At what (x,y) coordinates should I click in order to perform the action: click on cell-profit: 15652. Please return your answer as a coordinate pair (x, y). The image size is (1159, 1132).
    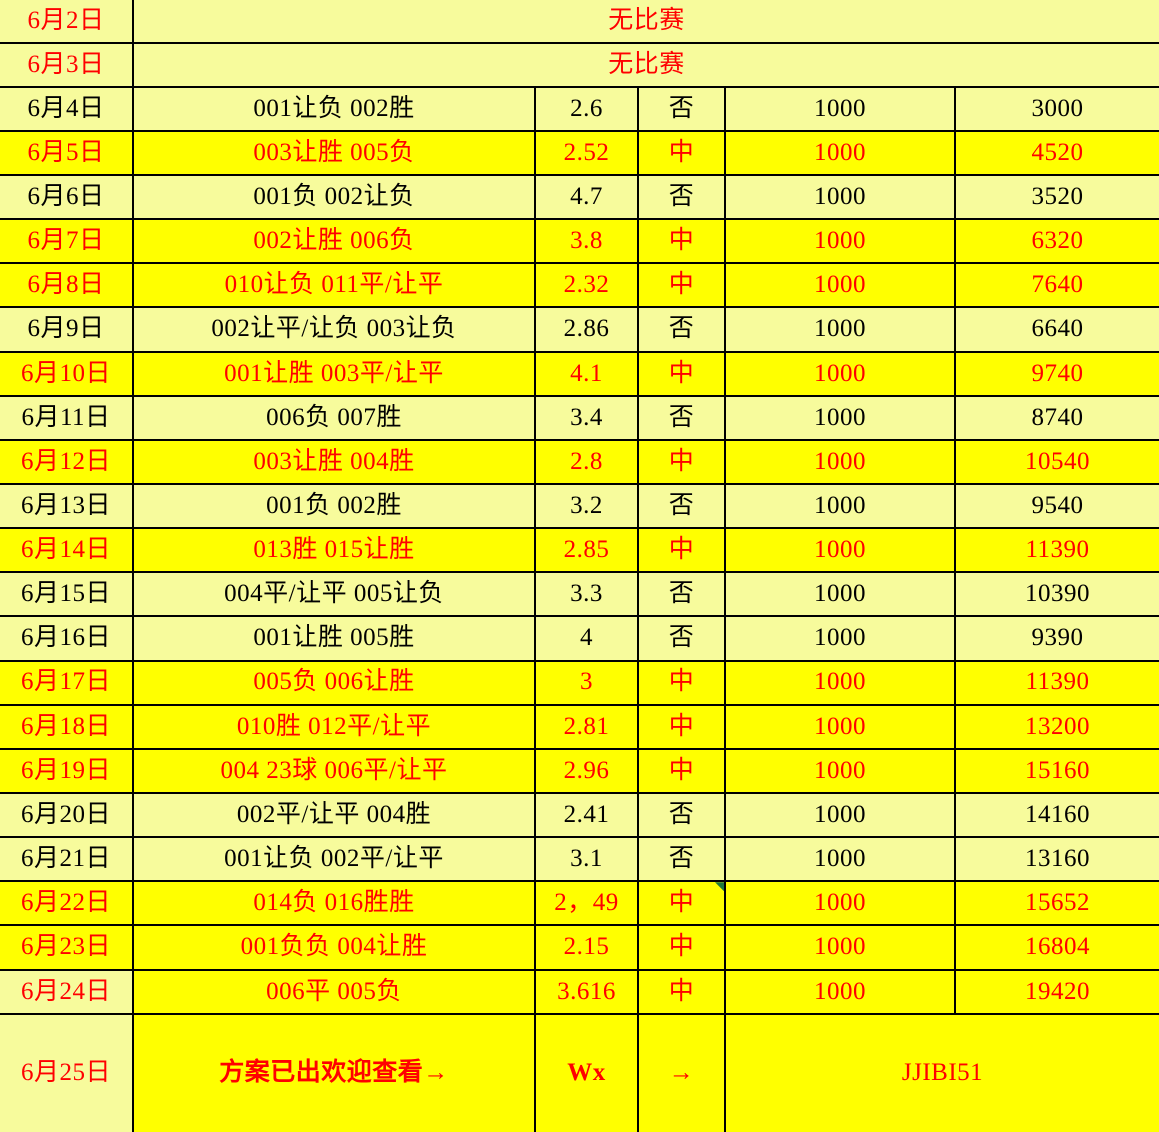
    Looking at the image, I should click on (1056, 903).